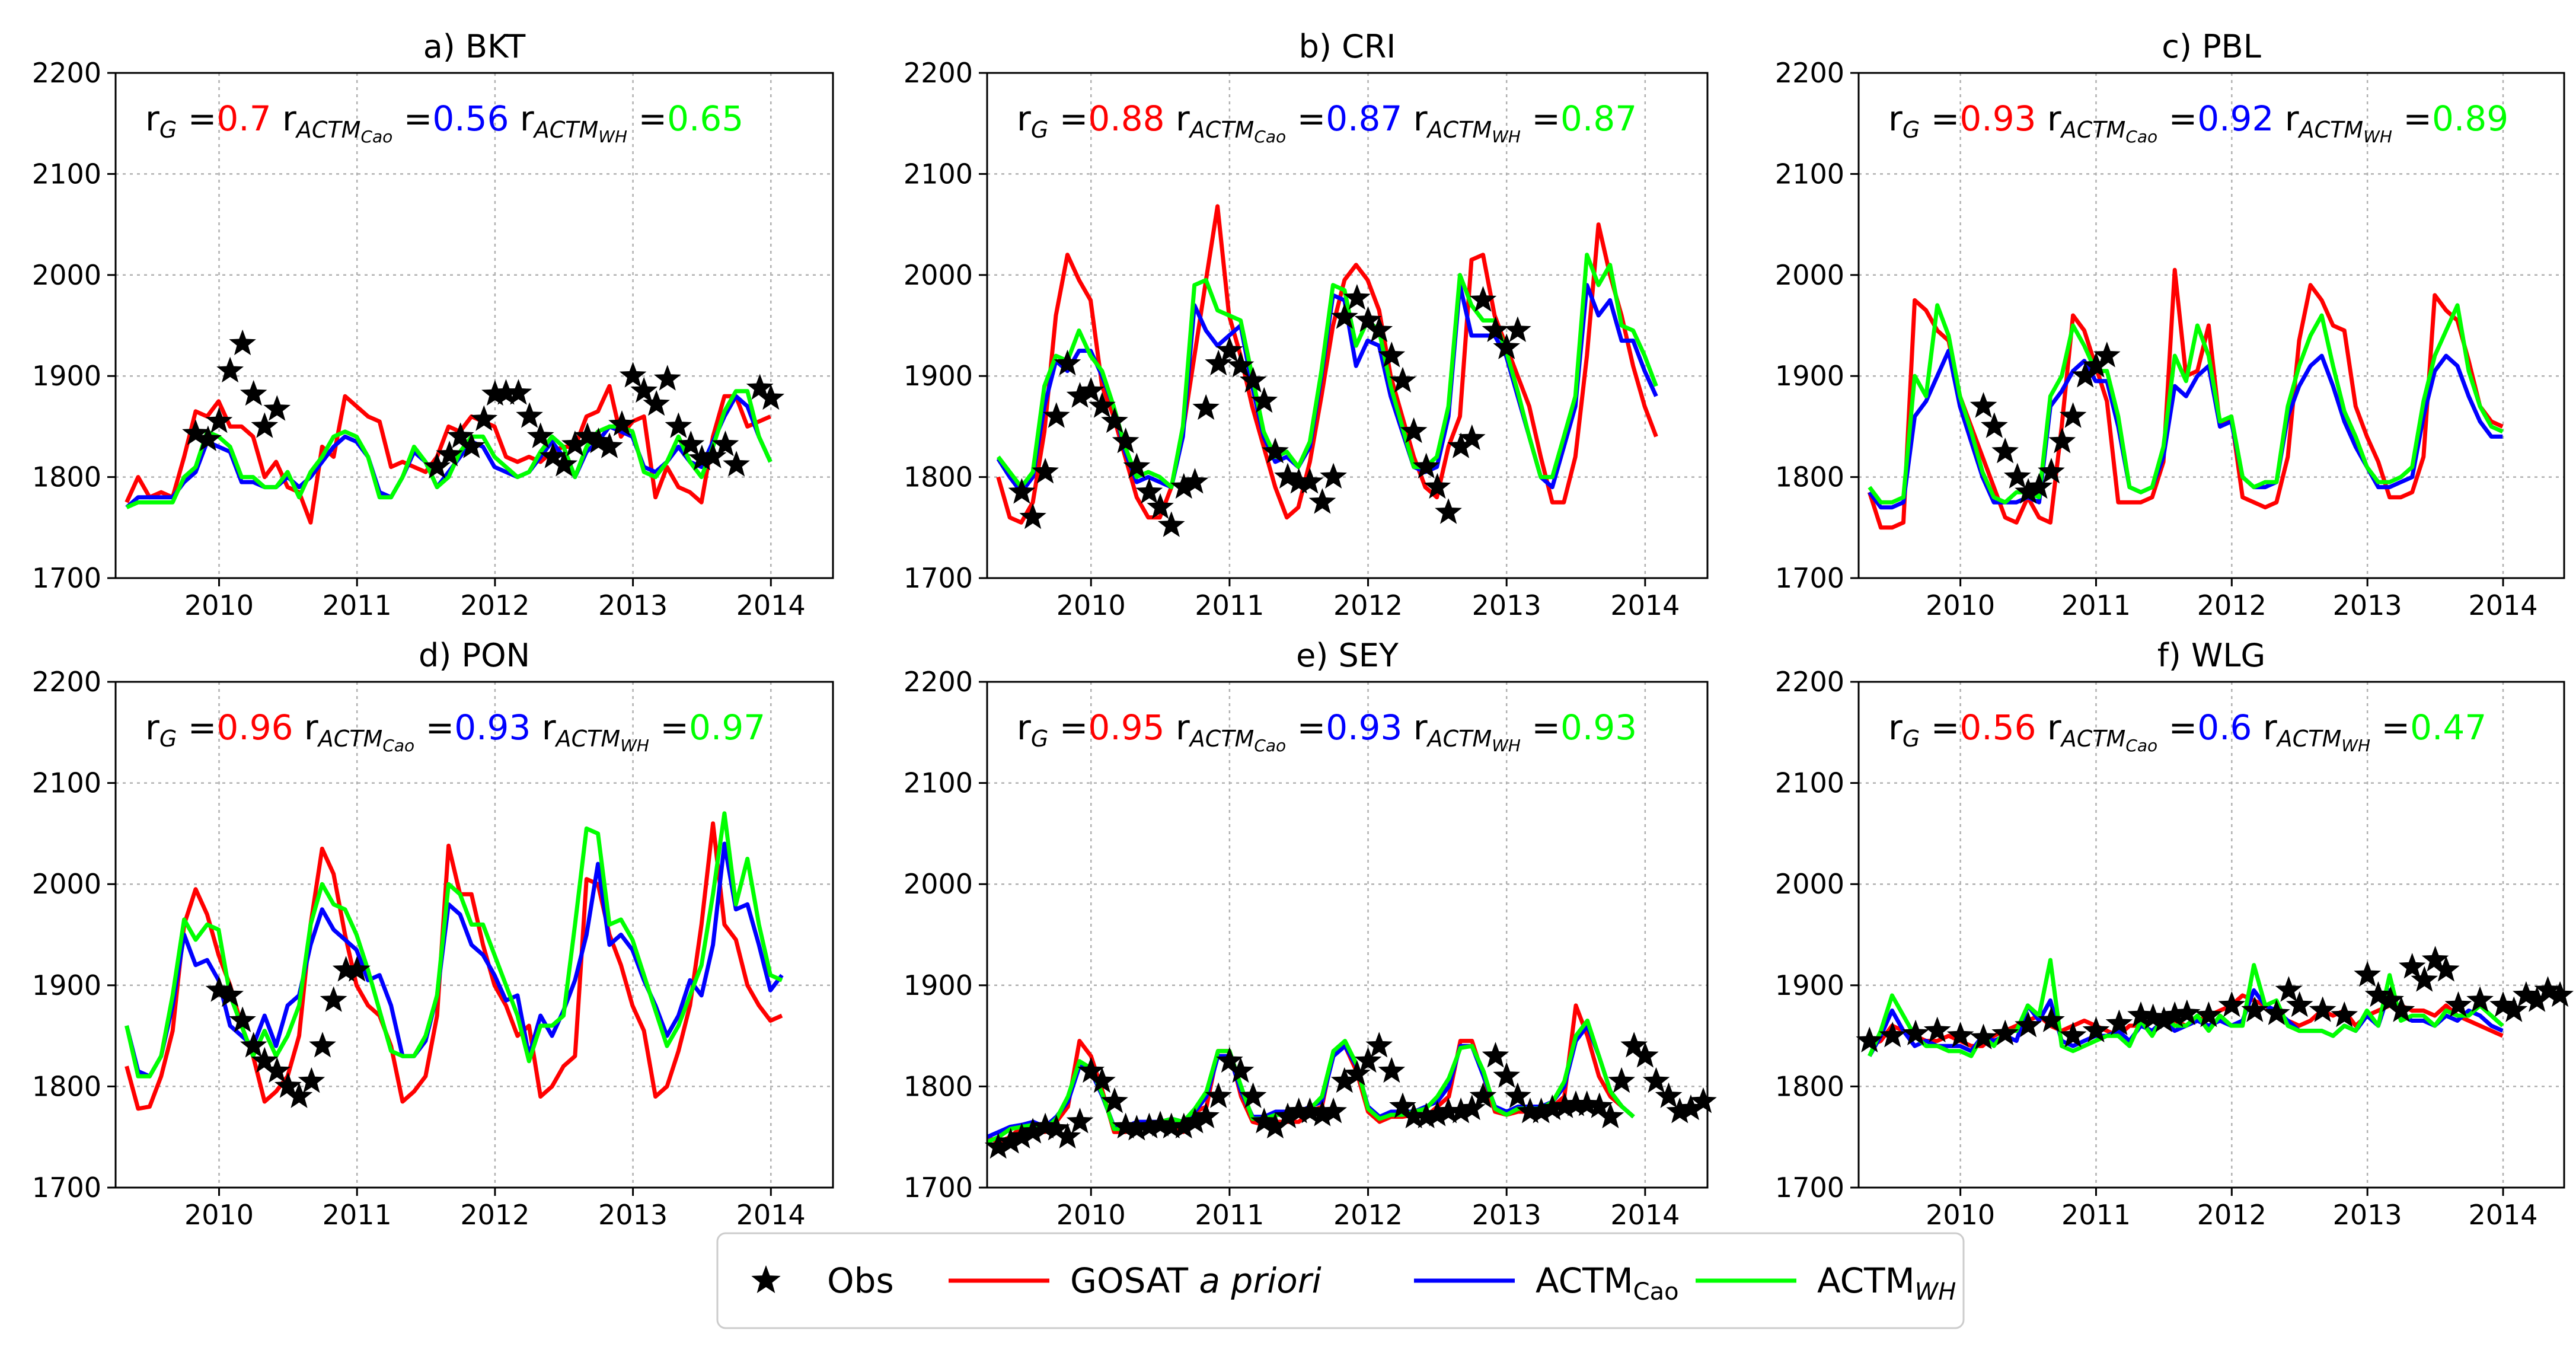 The width and height of the screenshot is (2576, 1353). Describe the element at coordinates (1347, 655) in the screenshot. I see `panel-title: e) SEY` at that location.